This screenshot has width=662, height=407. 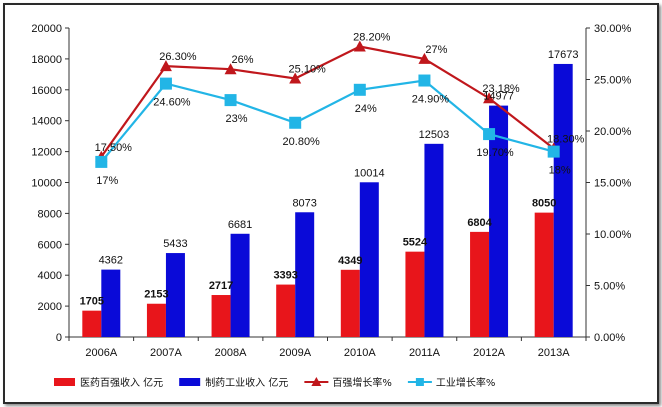 I want to click on y-left-tick-label: 4000, so click(x=50, y=276).